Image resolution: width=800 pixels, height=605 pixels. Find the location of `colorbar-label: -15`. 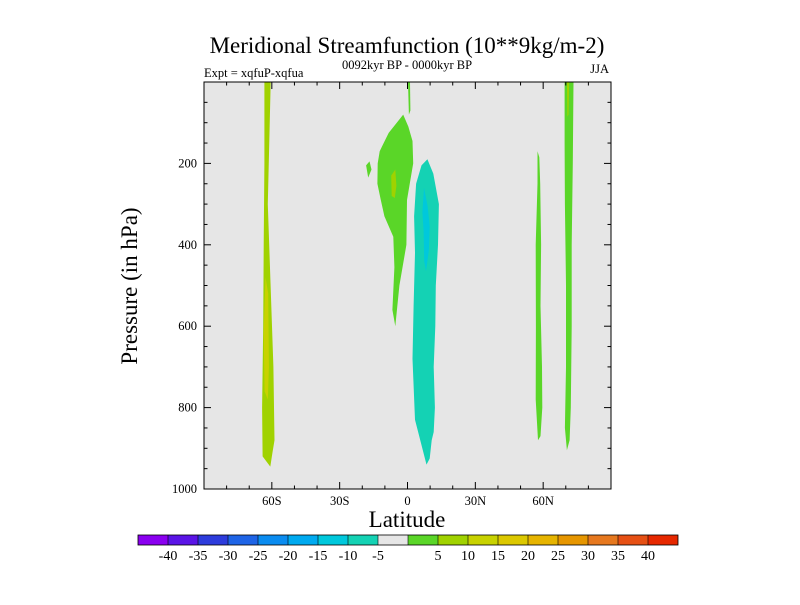

colorbar-label: -15 is located at coordinates (318, 556).